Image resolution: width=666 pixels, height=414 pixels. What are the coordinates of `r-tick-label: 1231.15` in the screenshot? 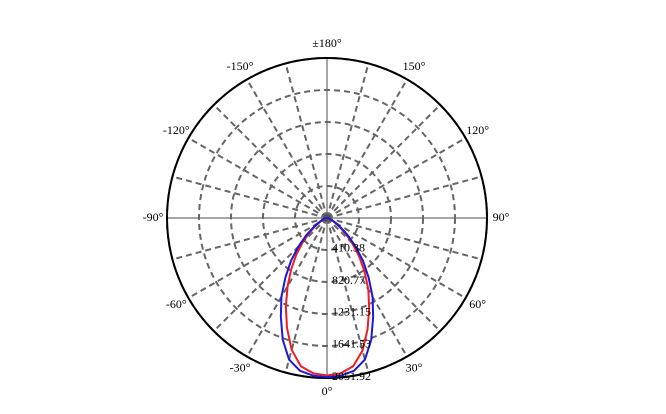 It's located at (351, 312).